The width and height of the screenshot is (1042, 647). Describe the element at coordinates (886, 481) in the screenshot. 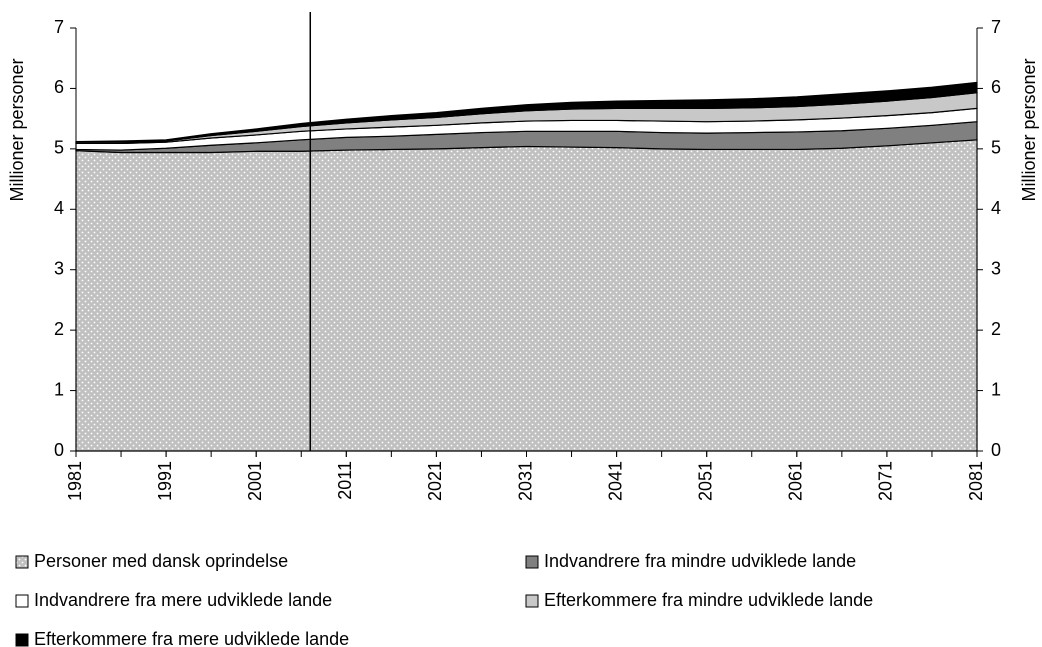

I see `x-tick-label: 2071` at that location.